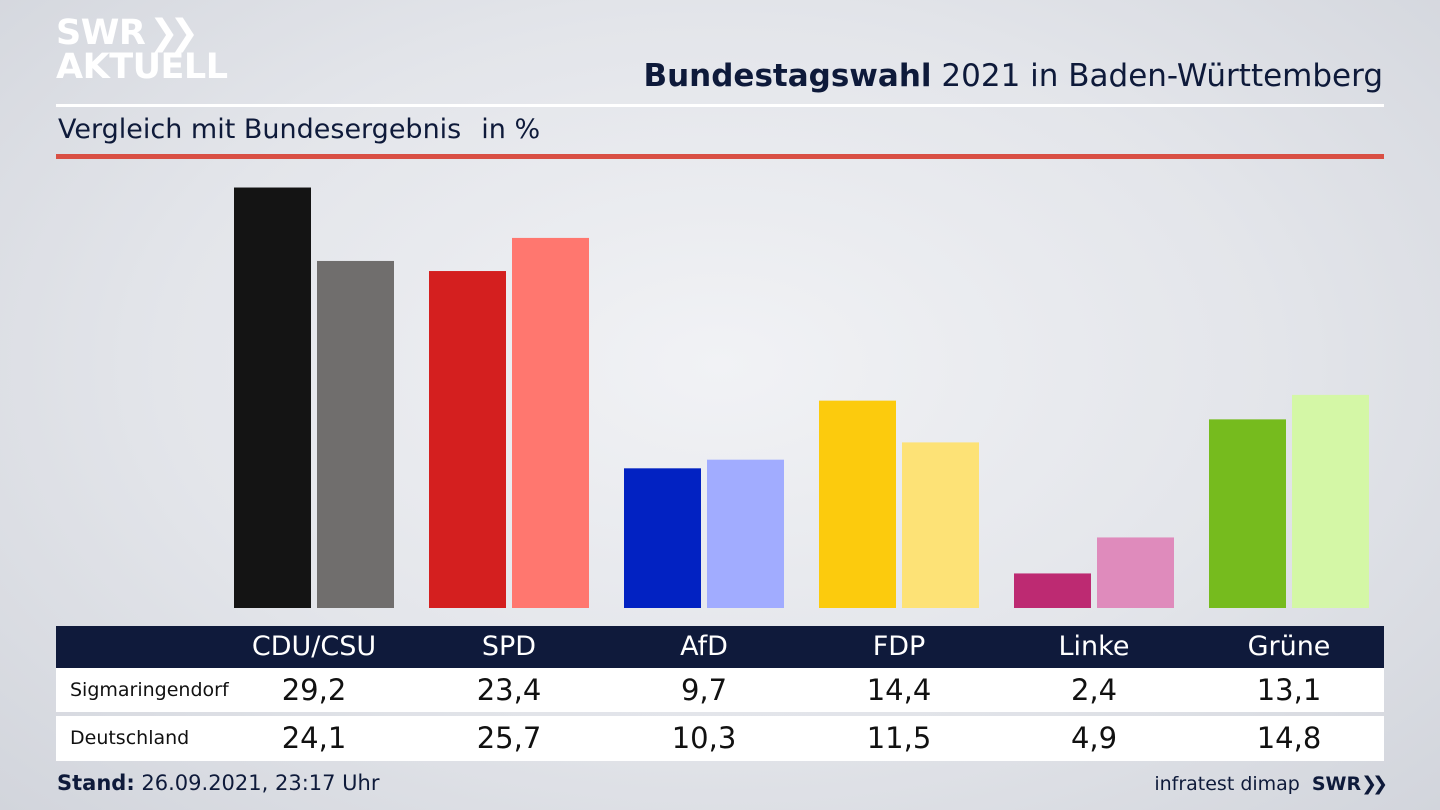 This screenshot has width=1440, height=810. I want to click on value-linke-deutschland: 4,9, so click(1094, 738).